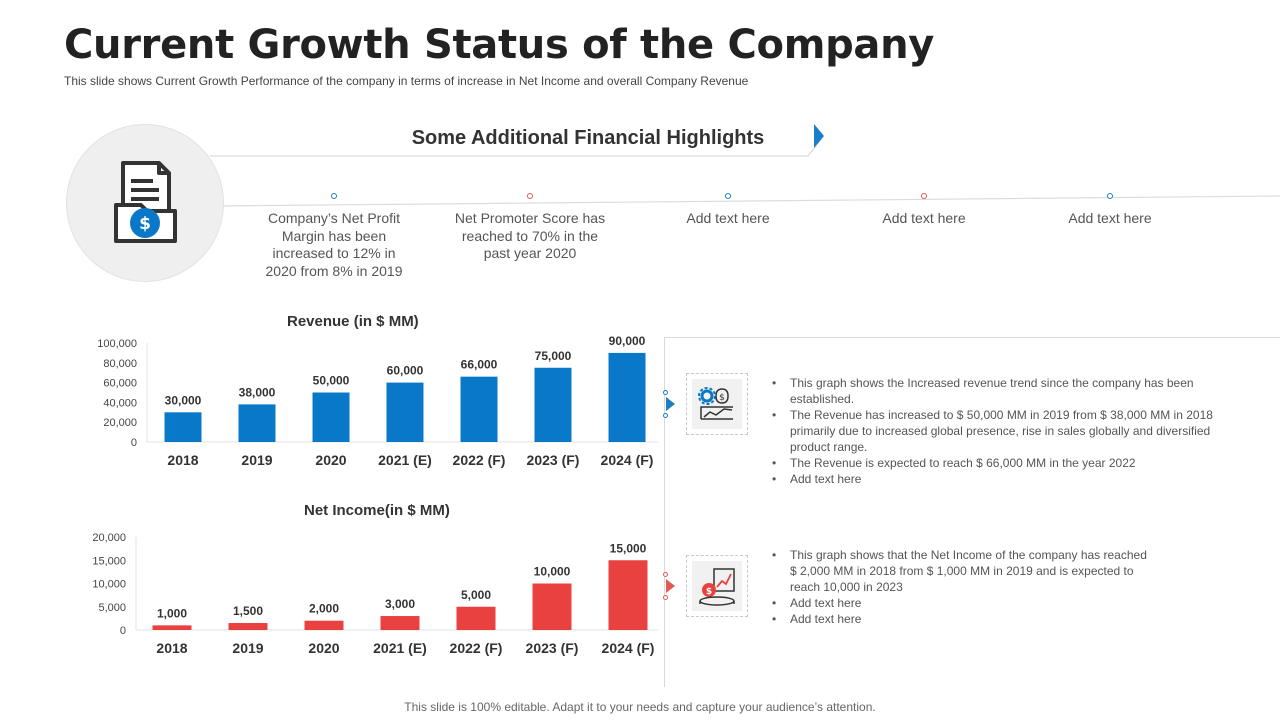  What do you see at coordinates (819, 136) in the screenshot?
I see `highlights-arrow-icon` at bounding box center [819, 136].